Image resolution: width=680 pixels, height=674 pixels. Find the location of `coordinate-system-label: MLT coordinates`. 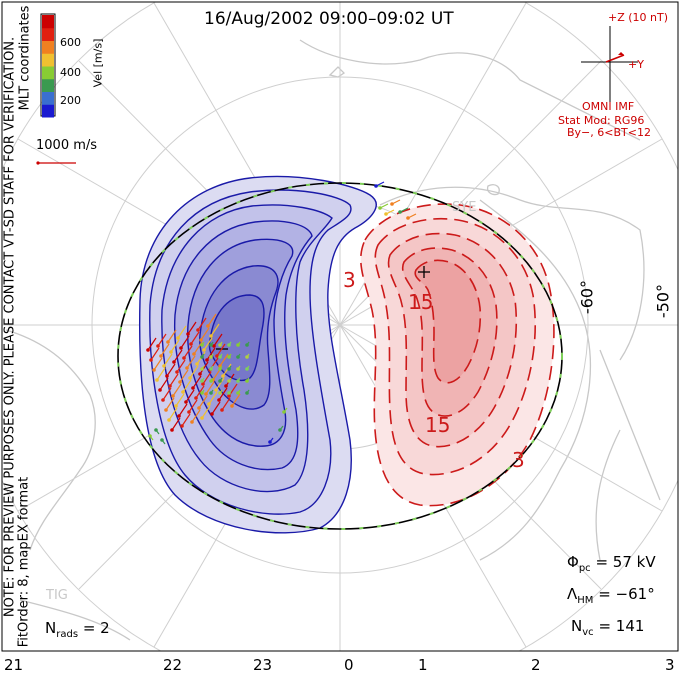

coordinate-system-label: MLT coordinates is located at coordinates (25, 58).